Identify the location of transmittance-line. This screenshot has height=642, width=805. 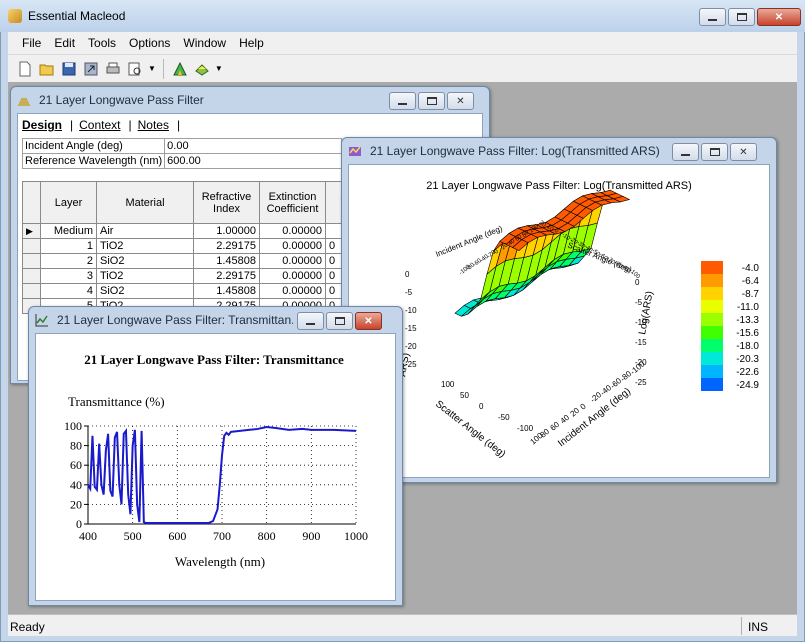
(222, 475).